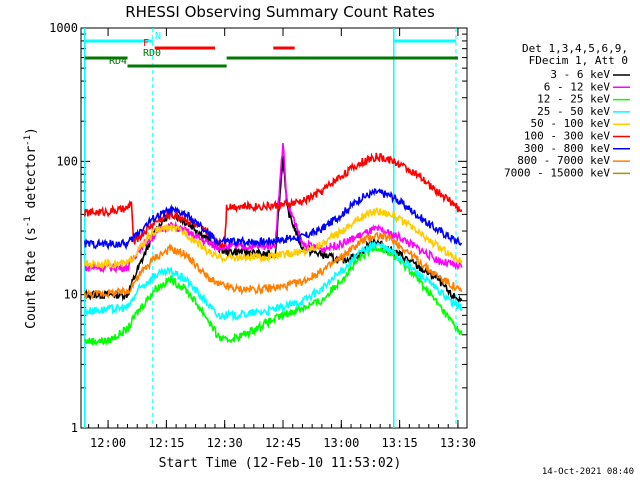 The height and width of the screenshot is (480, 640). I want to click on x-tick-label: 12:30, so click(225, 443).